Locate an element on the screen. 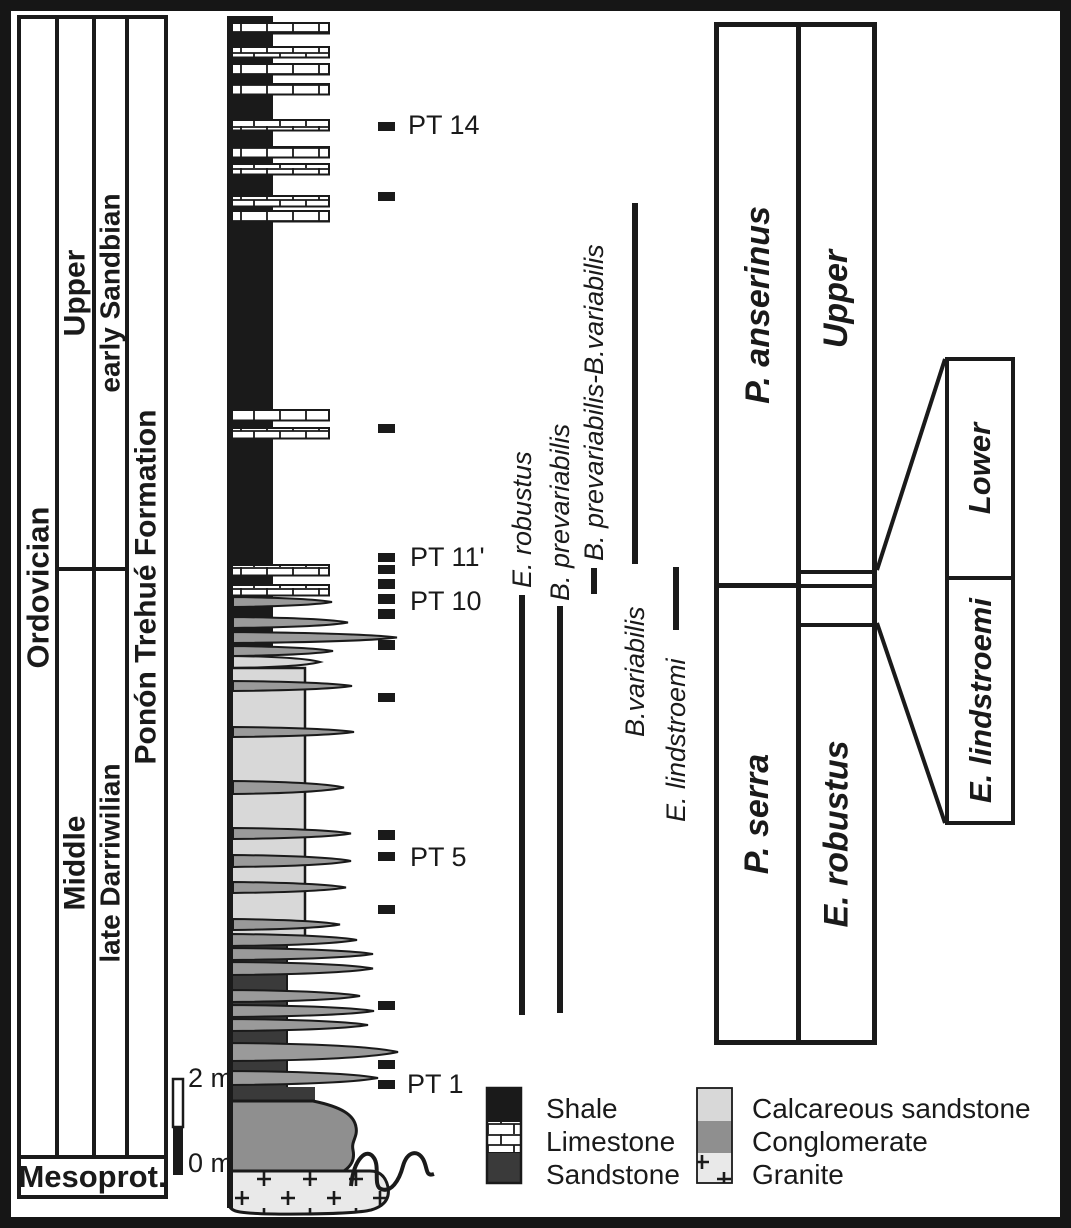  series-middle-label: Middle is located at coordinates (75, 863).